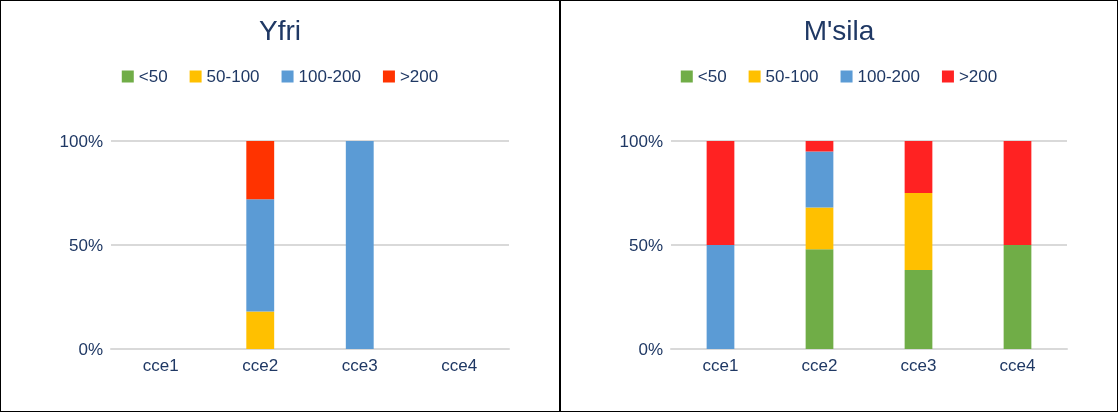  What do you see at coordinates (839, 30) in the screenshot?
I see `chart-title: M'sila` at bounding box center [839, 30].